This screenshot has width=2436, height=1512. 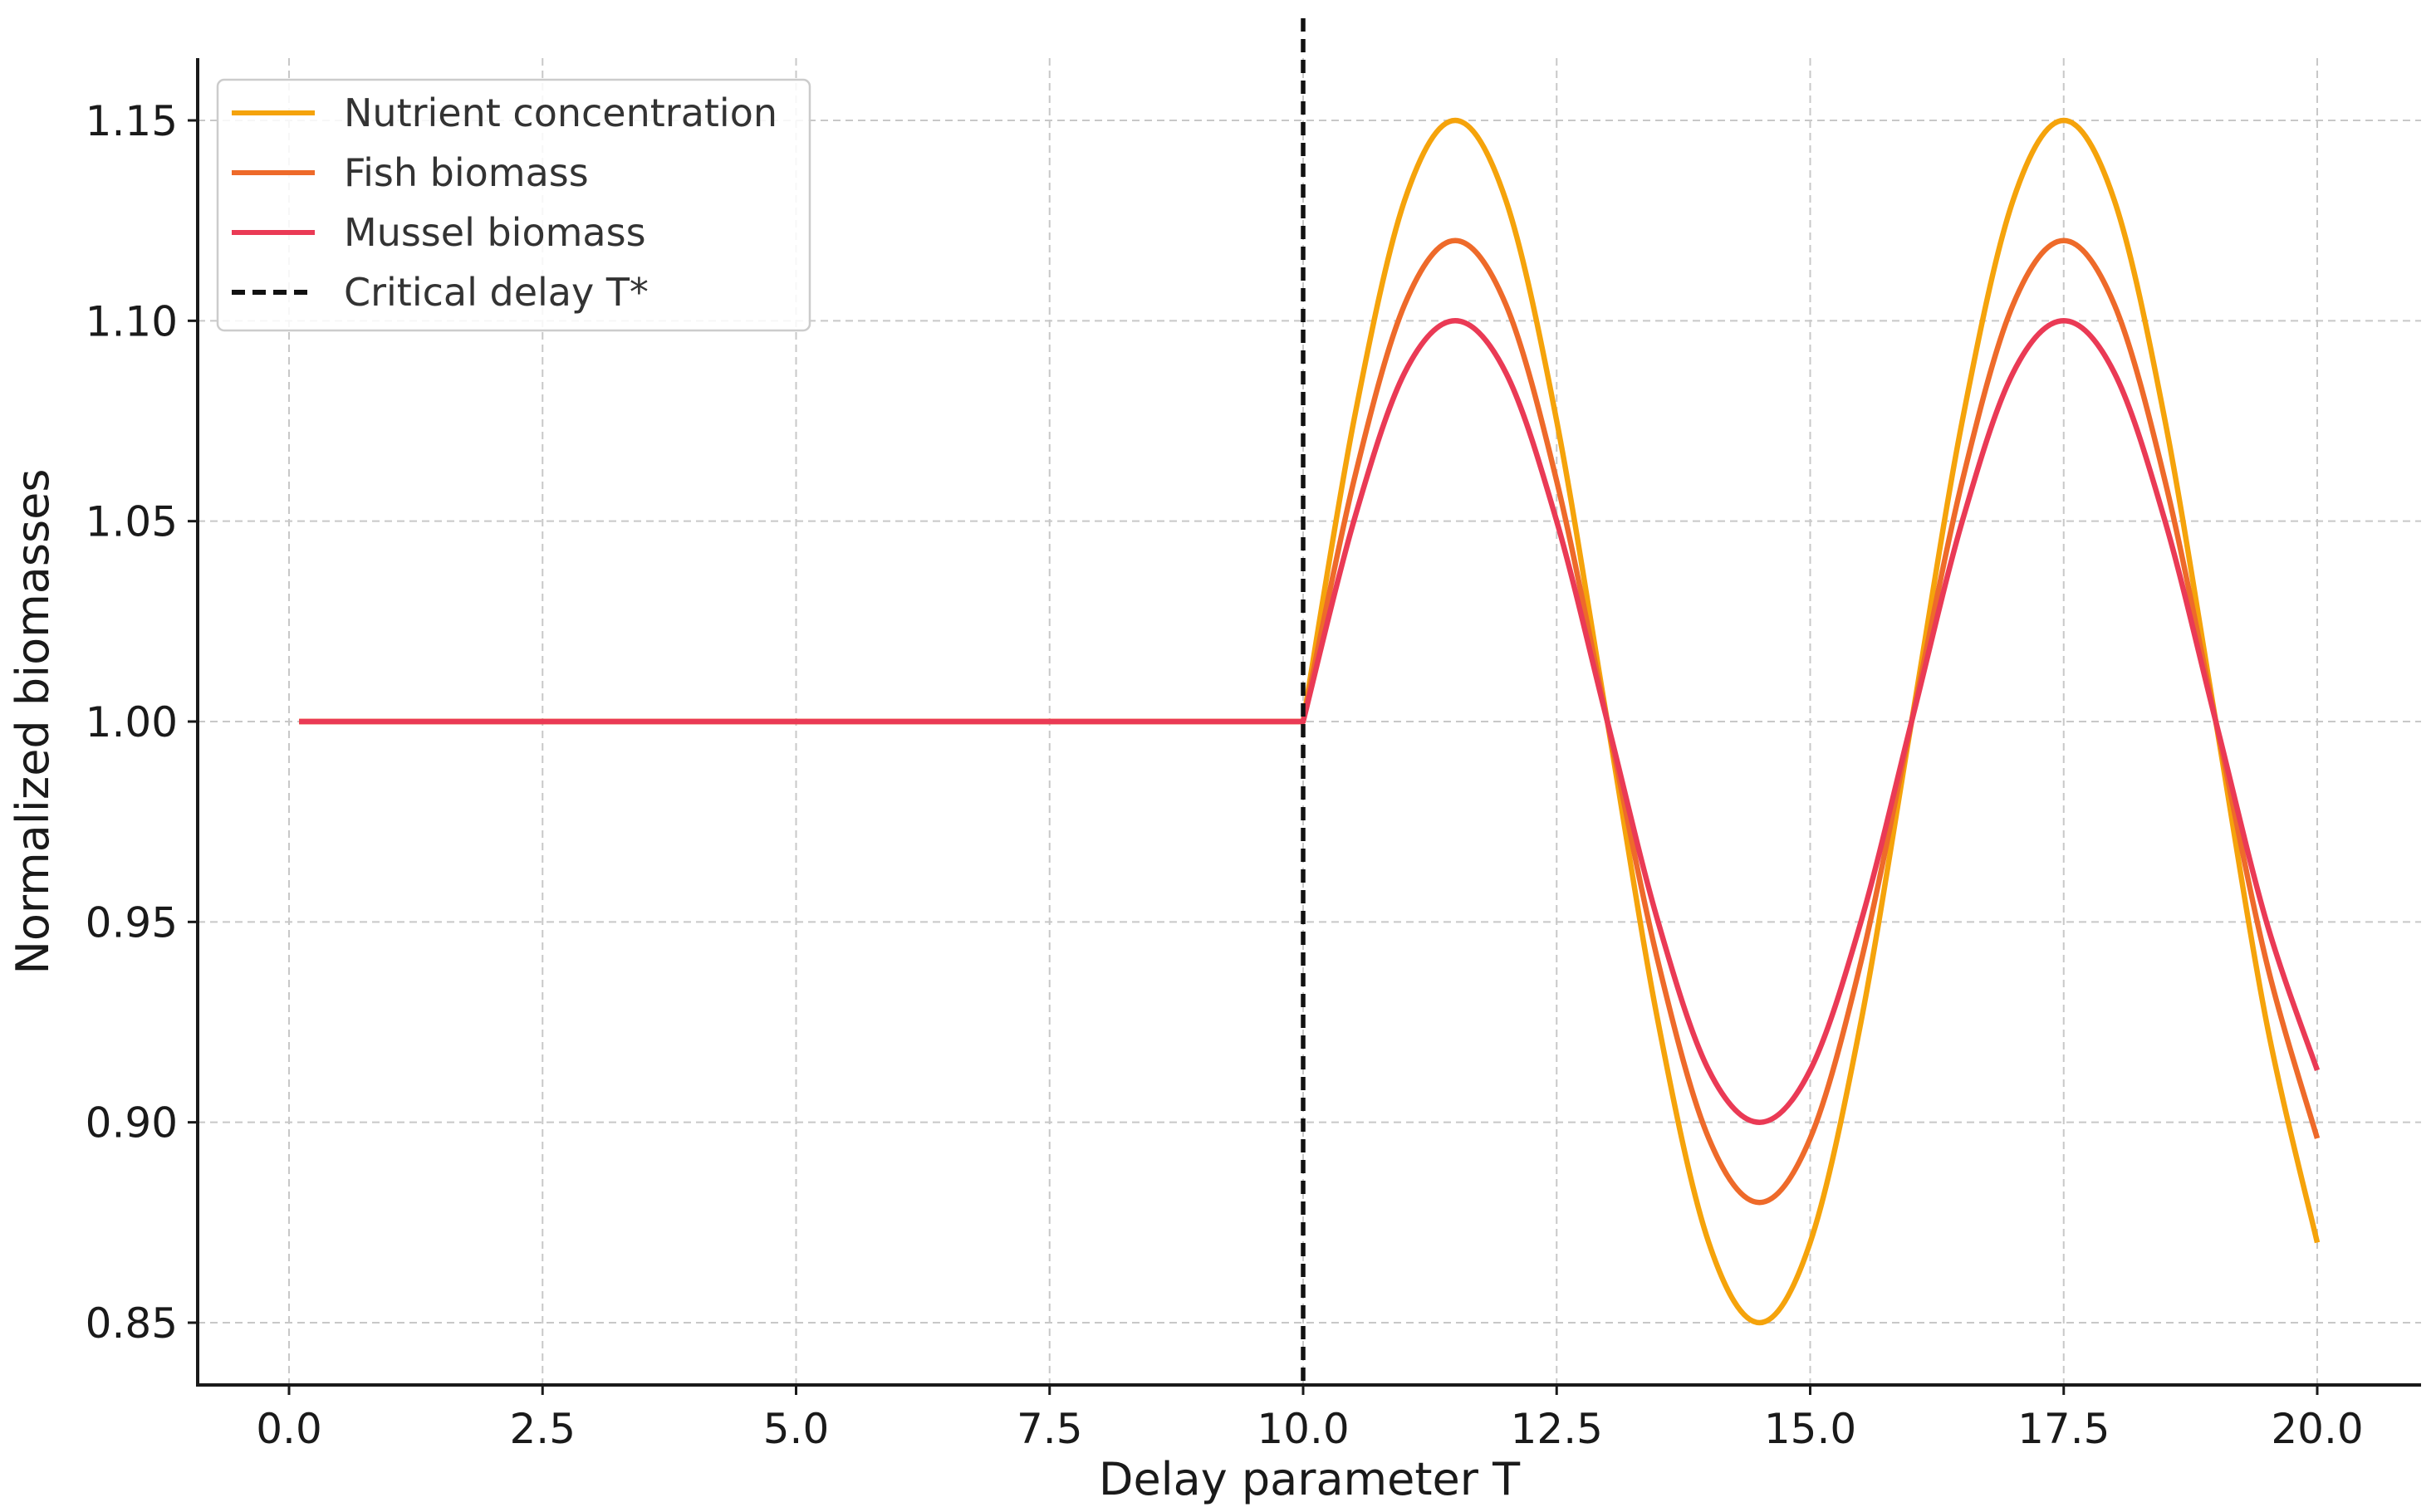 I want to click on legend-label: Nutrient concentration, so click(x=560, y=113).